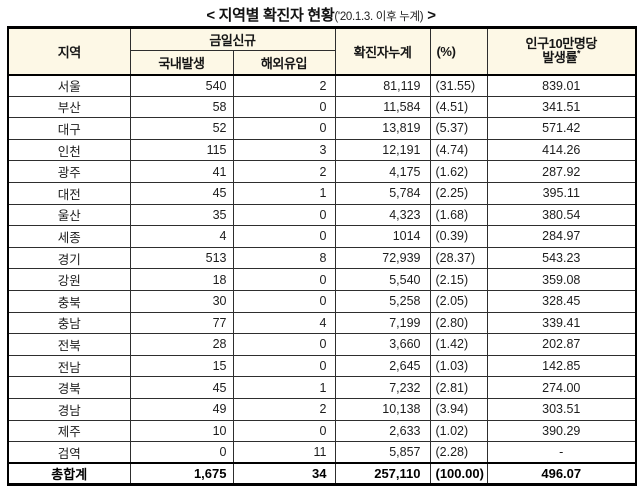  What do you see at coordinates (458, 344) in the screenshot?
I see `percent-share: (1.42)` at bounding box center [458, 344].